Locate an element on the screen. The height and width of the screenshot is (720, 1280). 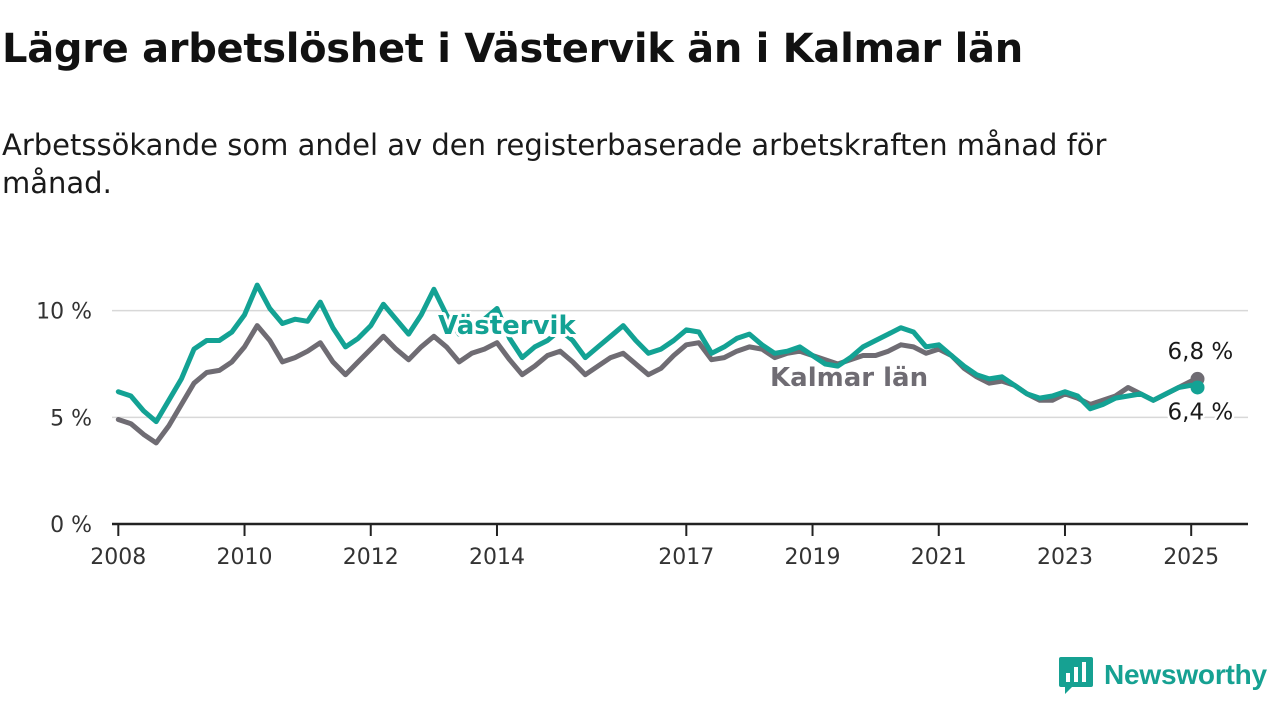
y-tick-label: 10 % is located at coordinates (64, 312).